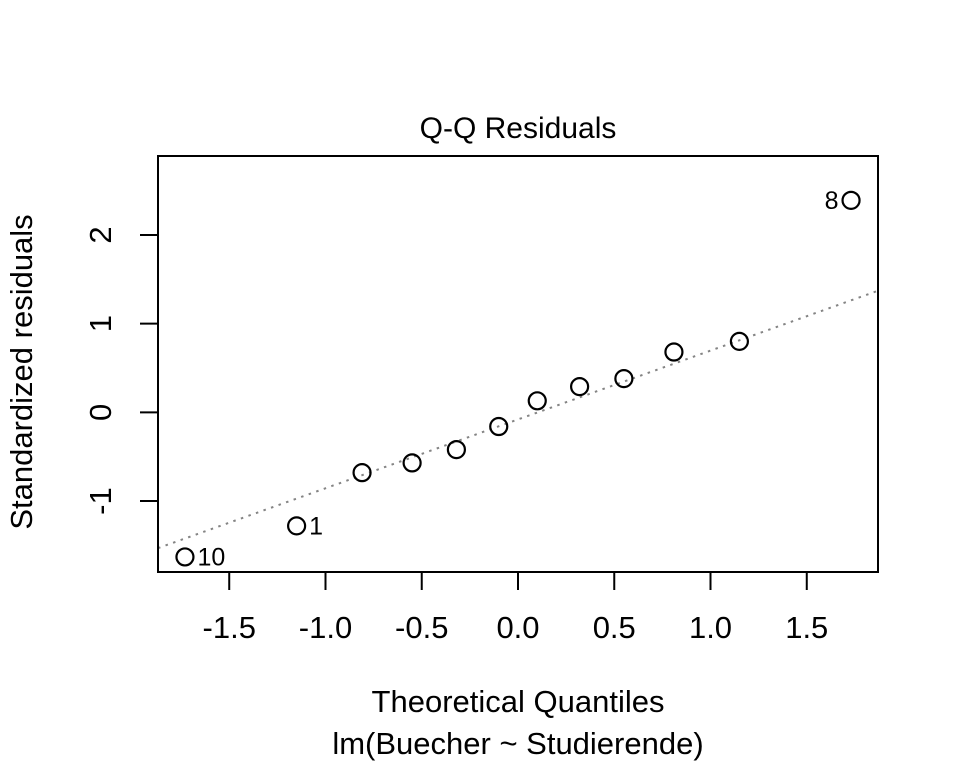  I want to click on x-tick-label: -0.5, so click(421, 627).